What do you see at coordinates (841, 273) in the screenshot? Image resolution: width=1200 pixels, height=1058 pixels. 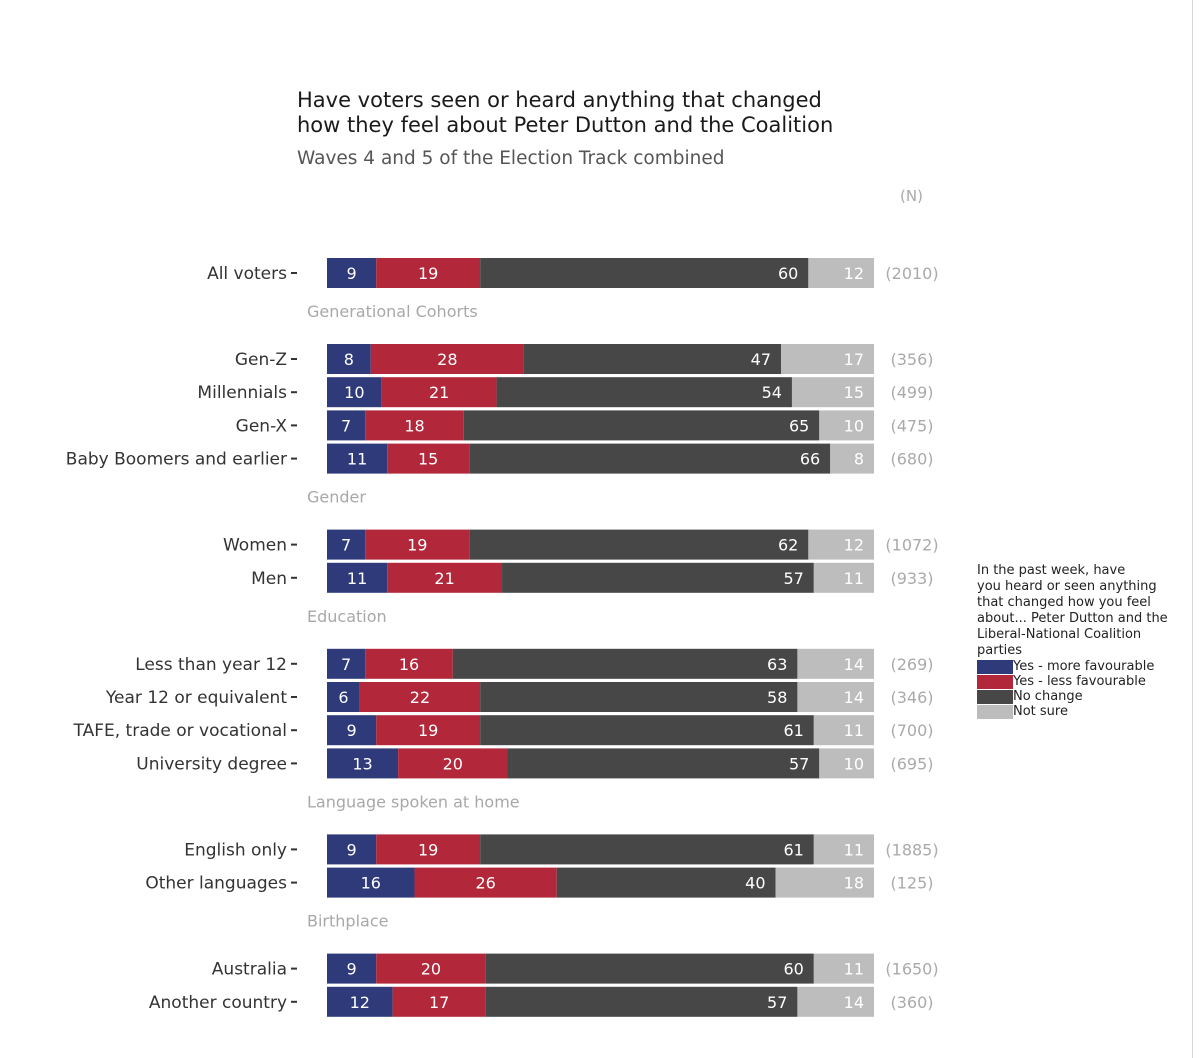 I see `bar-segment-all-voters-not-sure` at bounding box center [841, 273].